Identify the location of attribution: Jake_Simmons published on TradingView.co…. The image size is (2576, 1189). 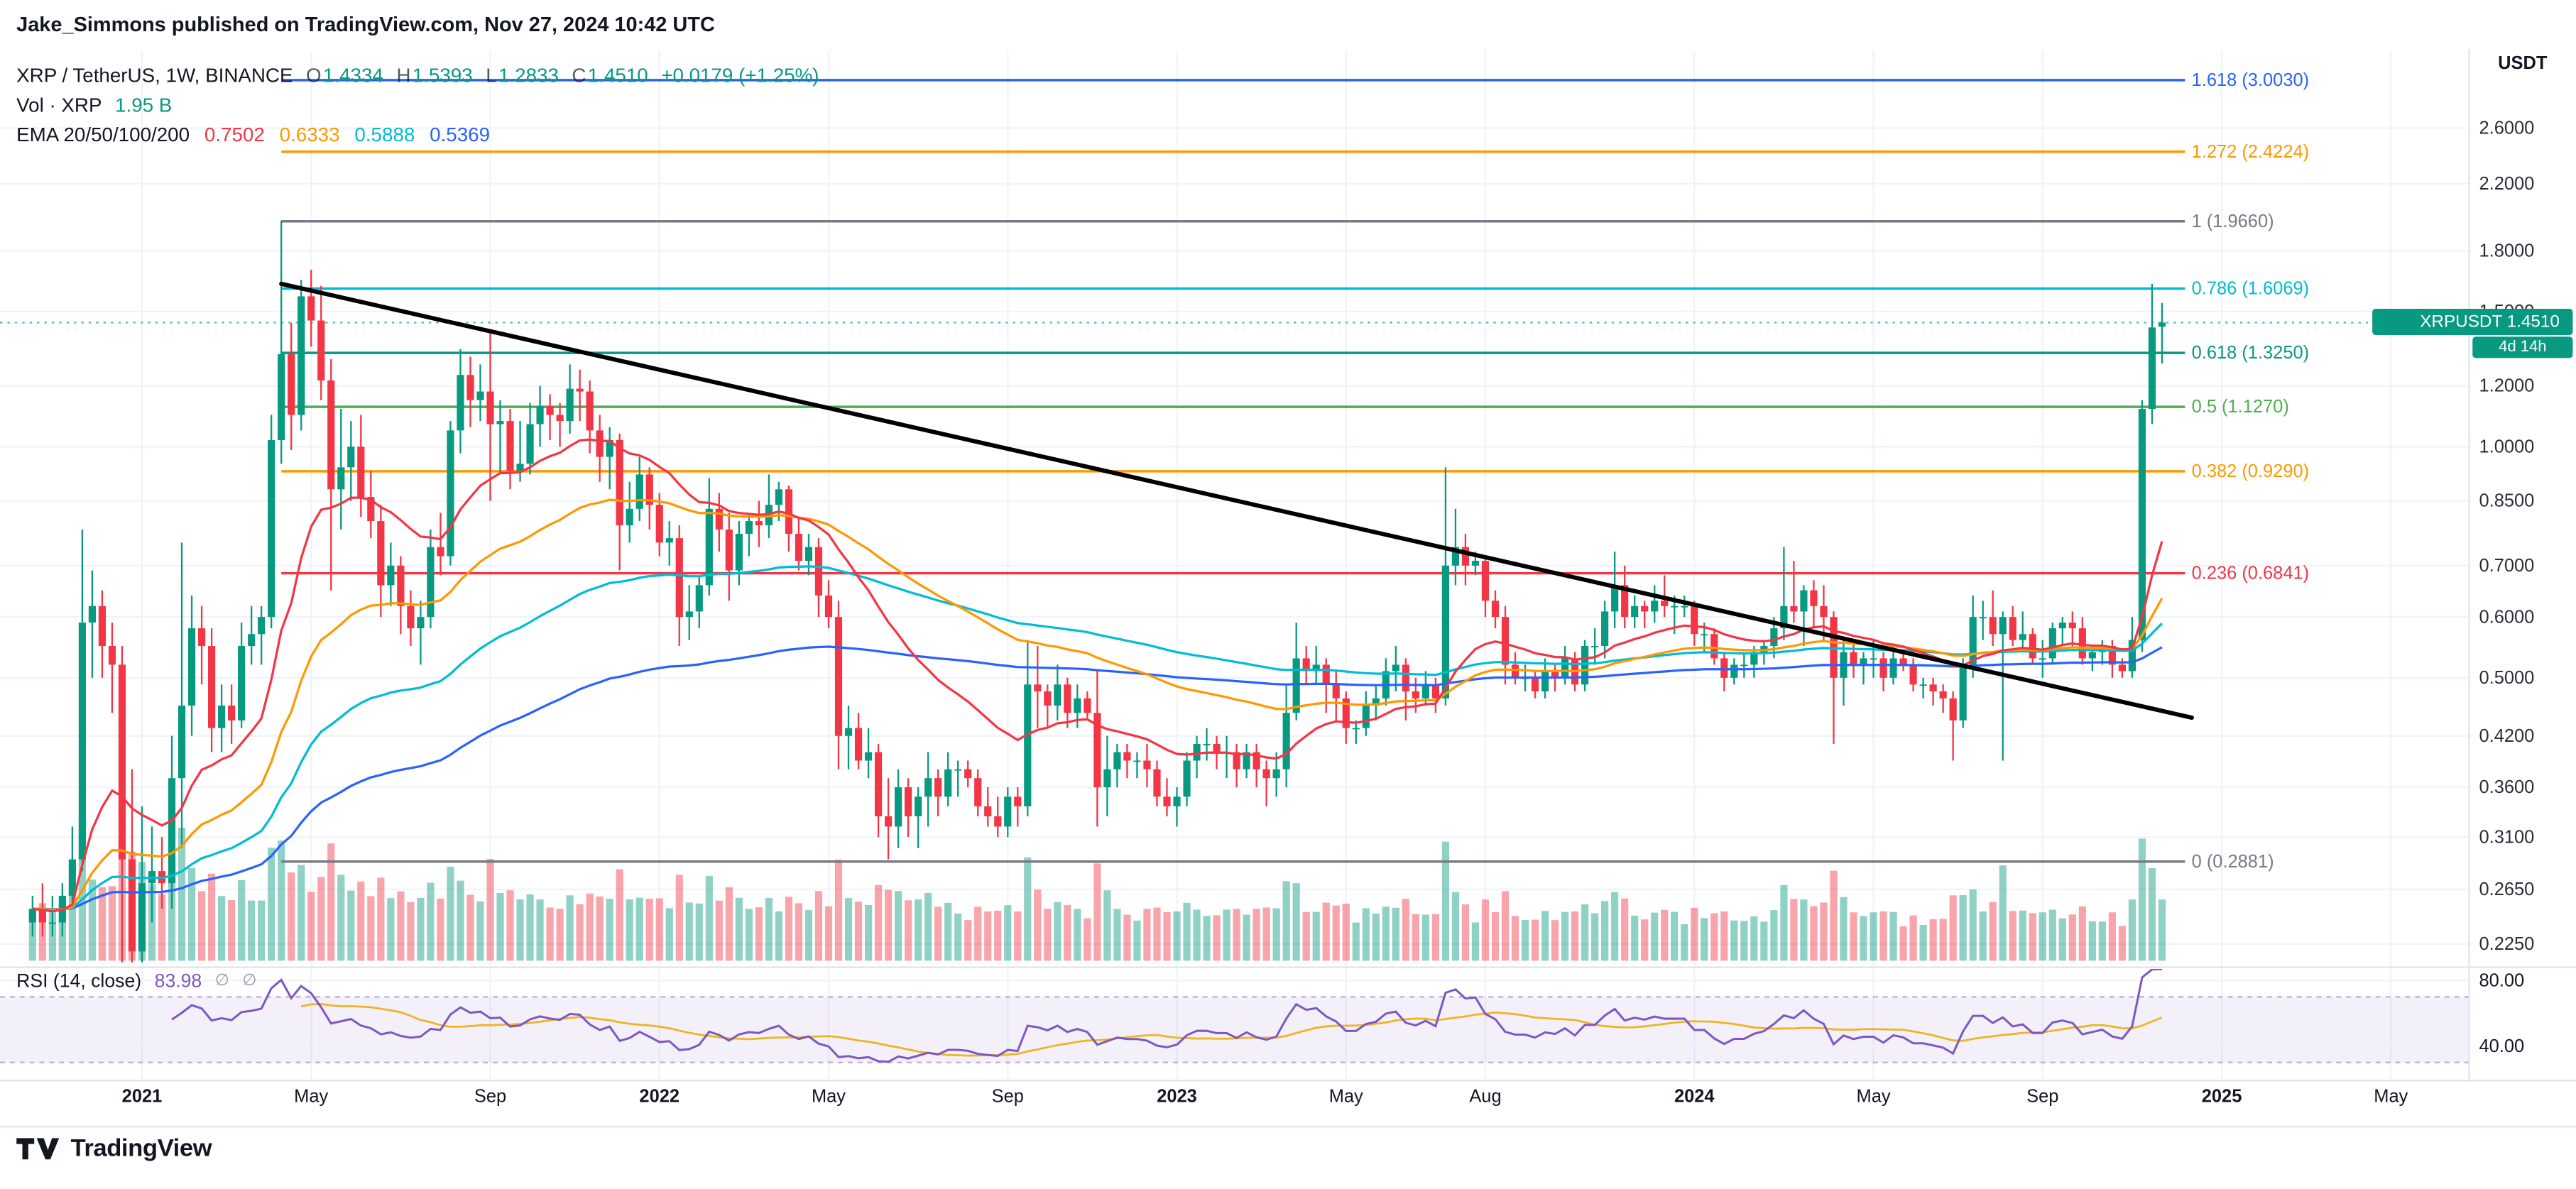
(365, 24).